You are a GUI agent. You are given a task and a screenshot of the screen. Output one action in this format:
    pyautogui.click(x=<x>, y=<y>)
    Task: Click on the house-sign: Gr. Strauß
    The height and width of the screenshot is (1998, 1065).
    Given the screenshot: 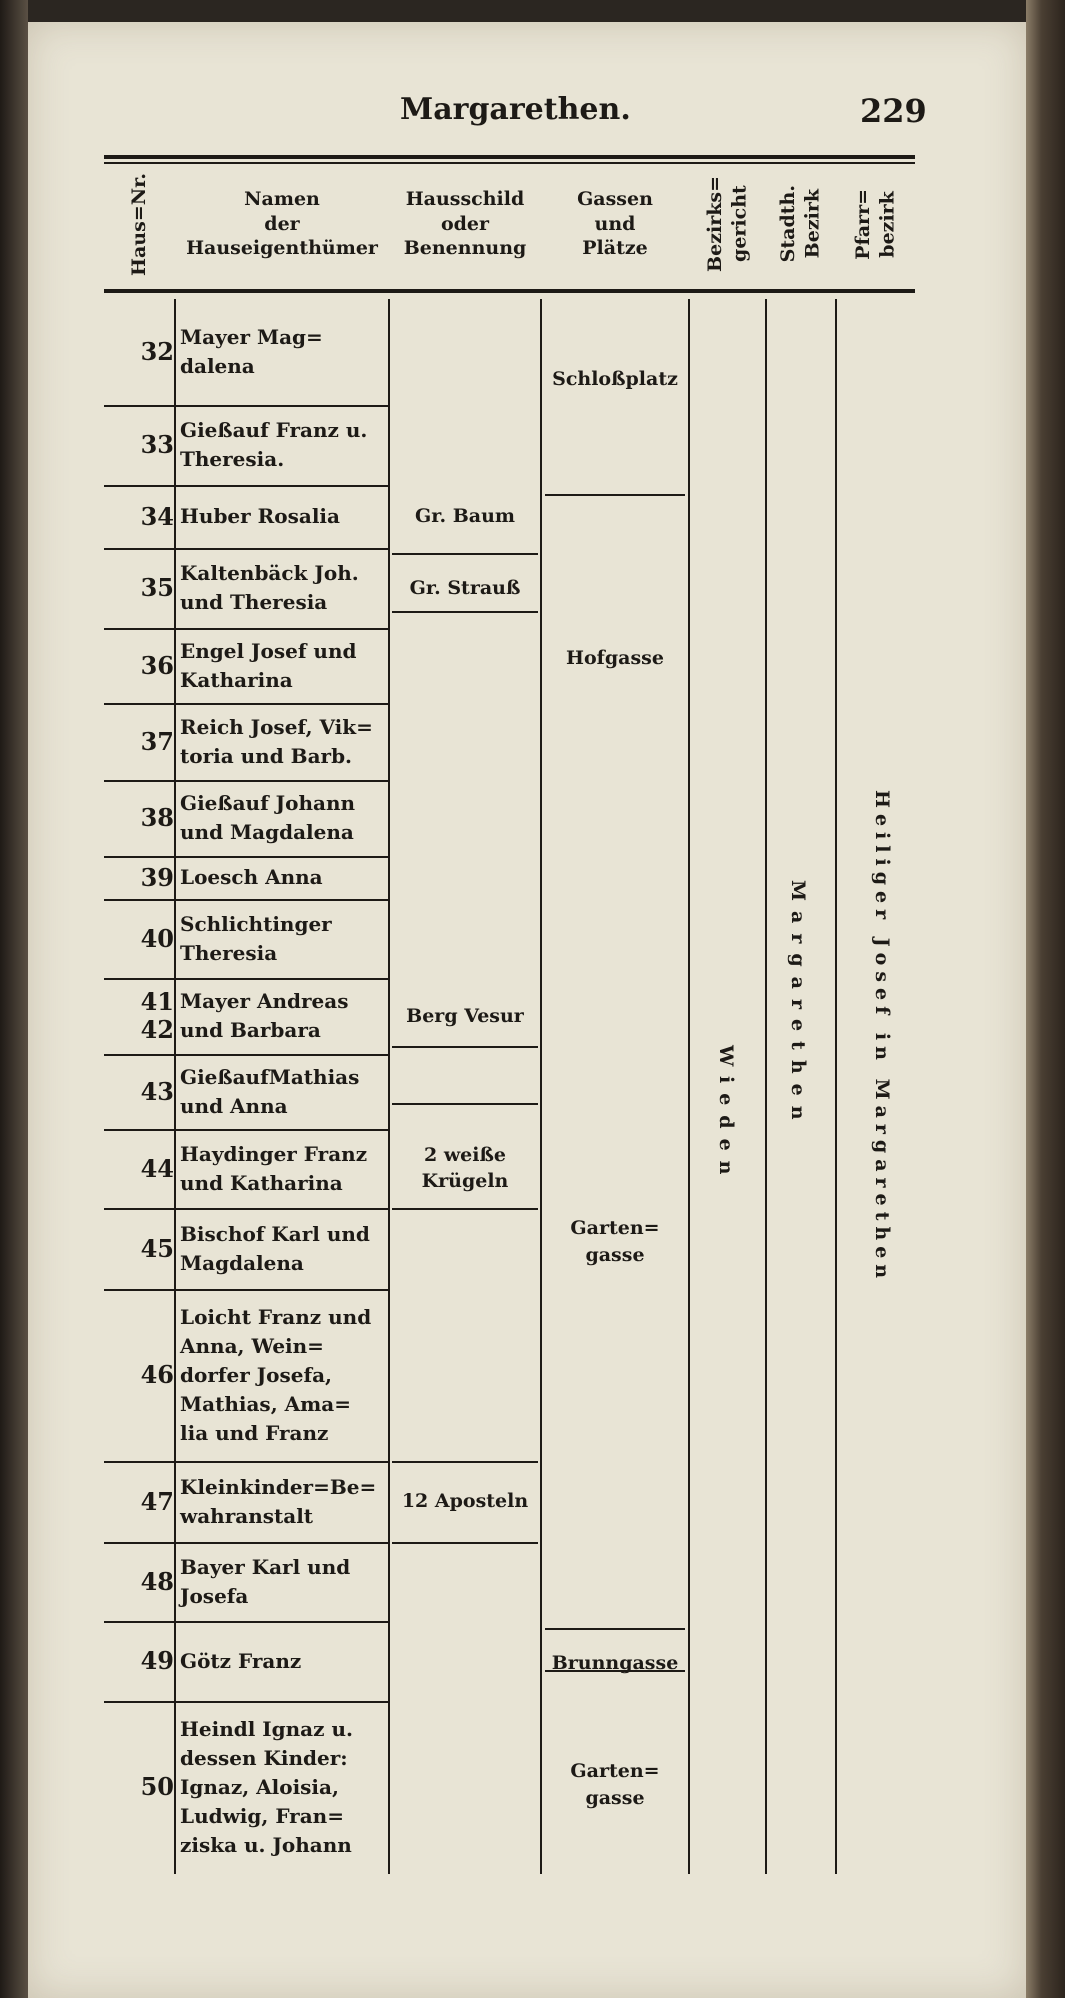 What is the action you would take?
    pyautogui.click(x=465, y=587)
    